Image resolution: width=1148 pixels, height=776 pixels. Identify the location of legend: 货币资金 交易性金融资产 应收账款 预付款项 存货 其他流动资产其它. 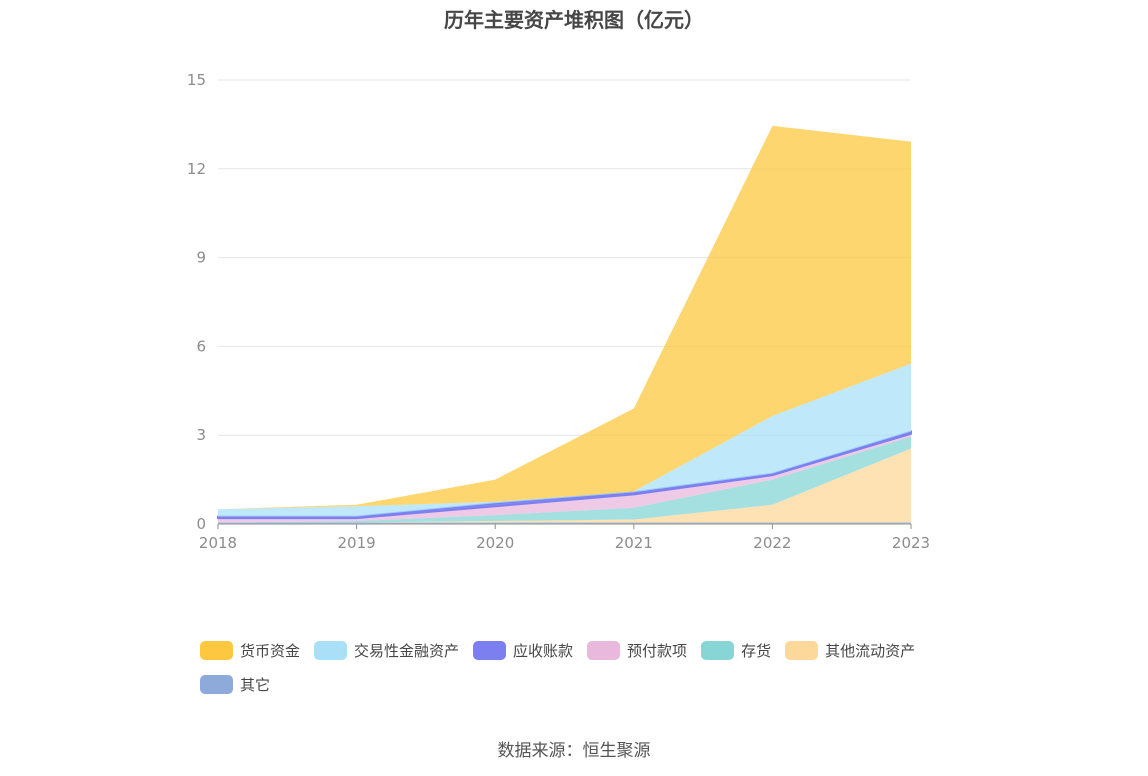
(595, 672).